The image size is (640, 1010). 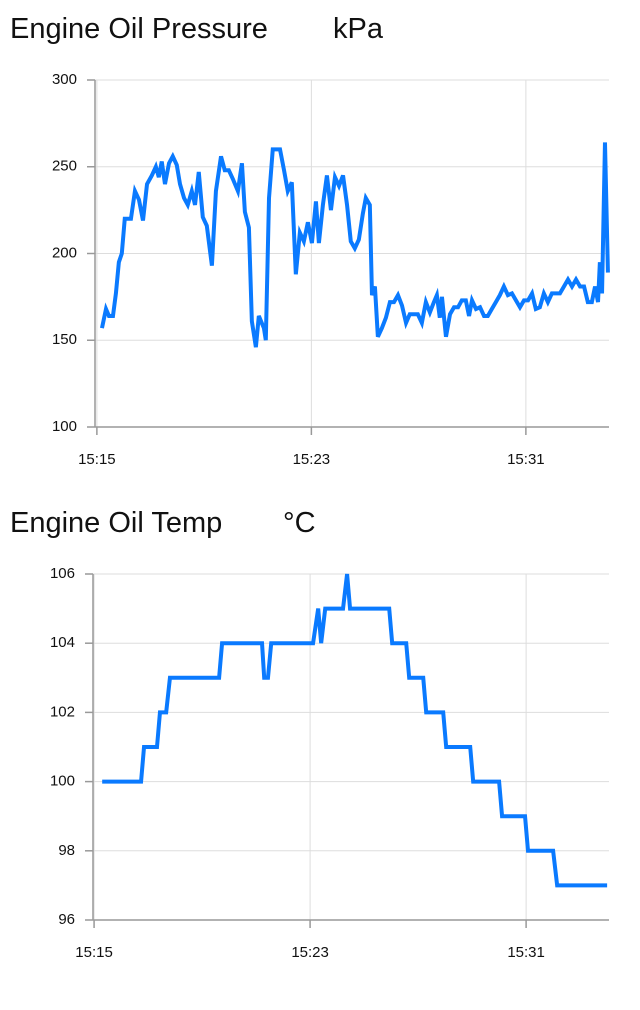 What do you see at coordinates (358, 29) in the screenshot?
I see `unit-label: kPa` at bounding box center [358, 29].